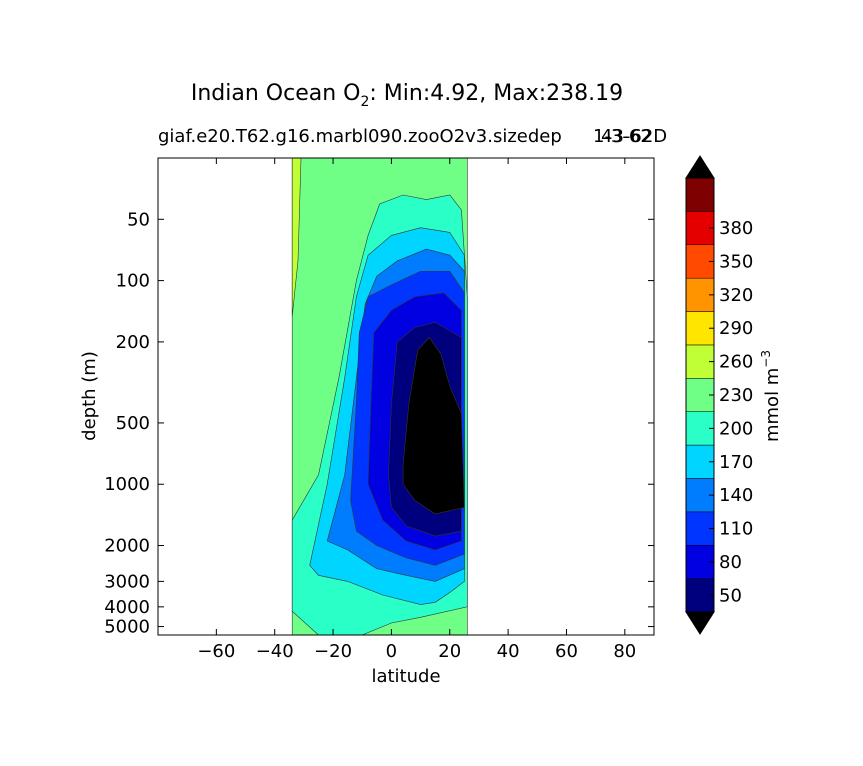 This screenshot has width=863, height=766. What do you see at coordinates (133, 281) in the screenshot?
I see `y-tick-label: 100` at bounding box center [133, 281].